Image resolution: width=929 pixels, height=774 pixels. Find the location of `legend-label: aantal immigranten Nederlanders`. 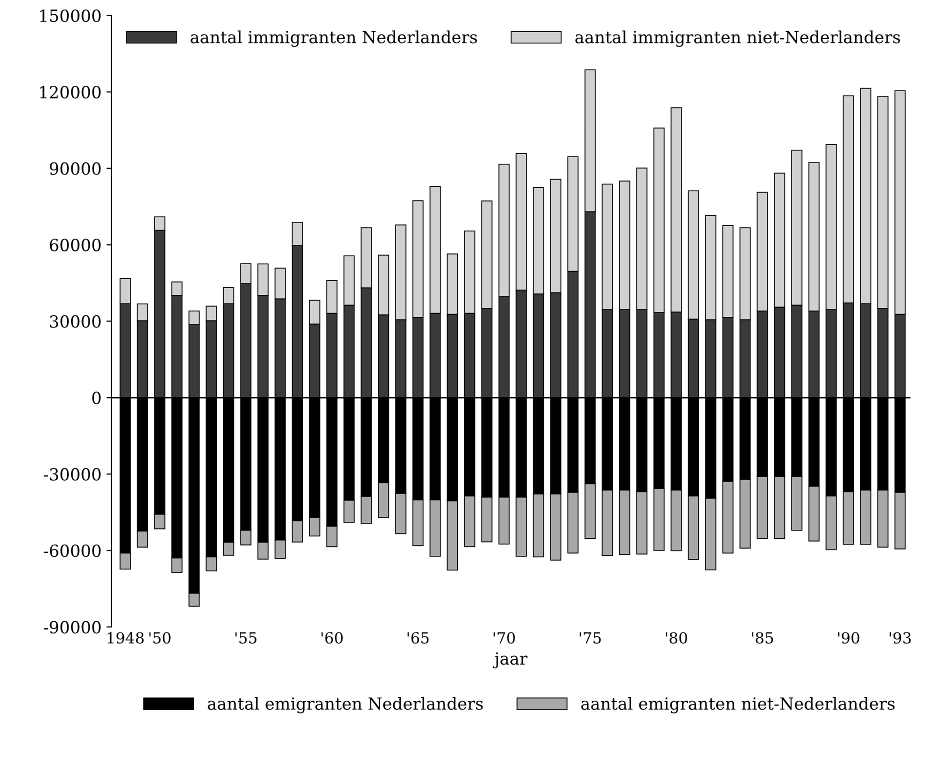

legend-label: aantal immigranten Nederlanders is located at coordinates (333, 38).